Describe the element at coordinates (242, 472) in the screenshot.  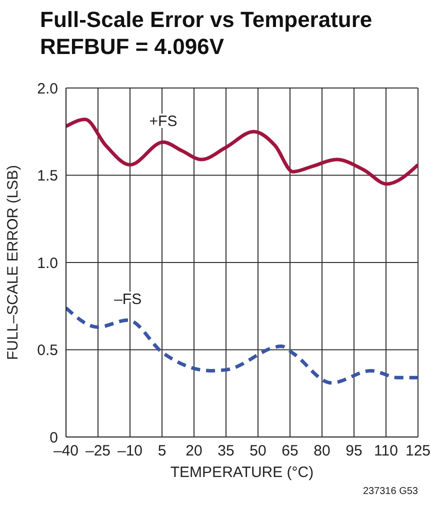
I see `x-axis-title: TEMPERATURE (°C)` at that location.